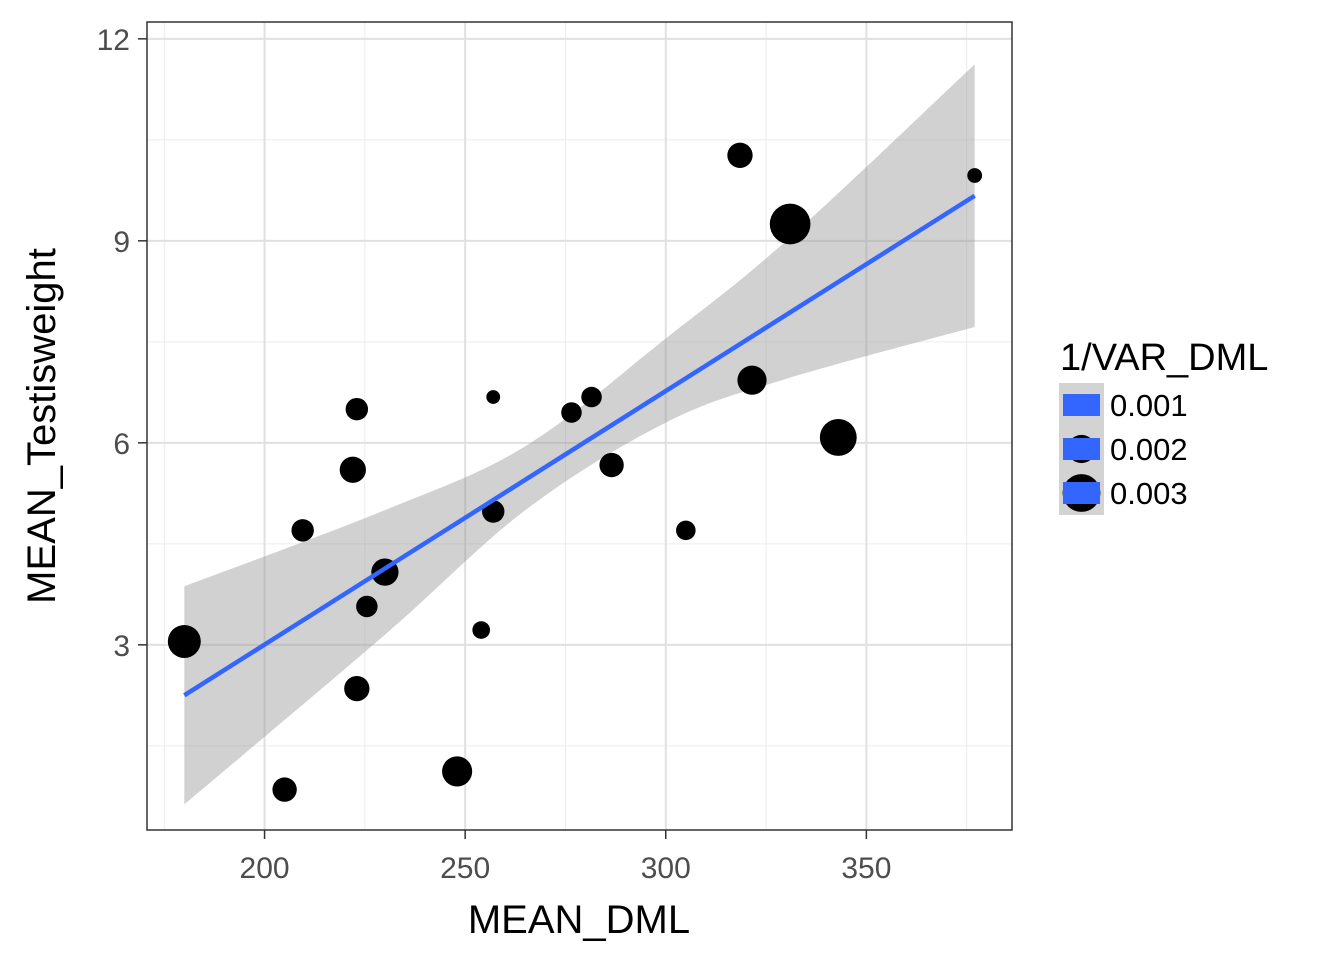  Describe the element at coordinates (579, 920) in the screenshot. I see `x-axis-title: MEAN_DML` at that location.